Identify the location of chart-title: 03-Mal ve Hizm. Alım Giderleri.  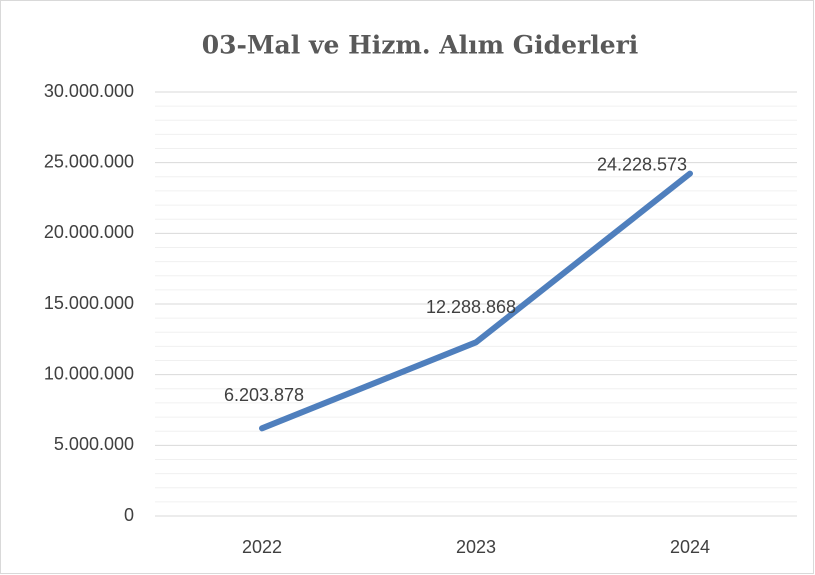
(420, 45).